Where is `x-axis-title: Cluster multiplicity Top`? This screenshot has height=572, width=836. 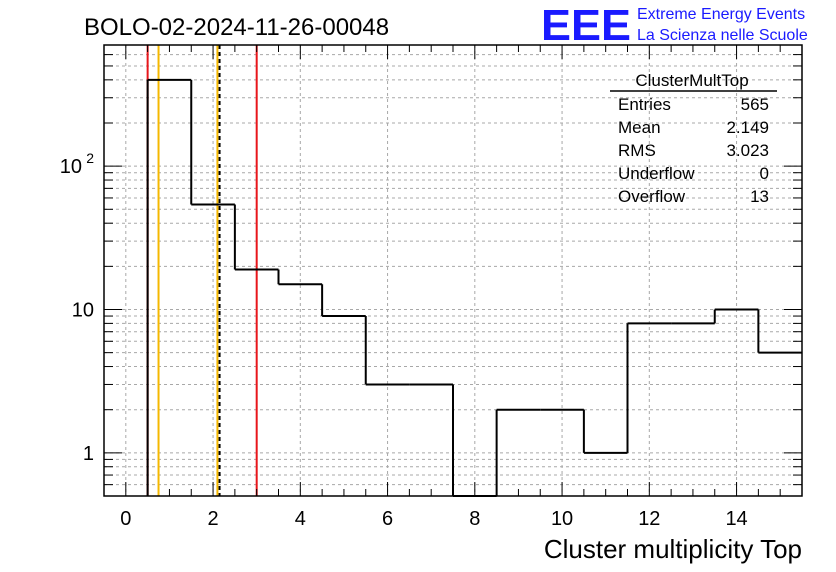
x-axis-title: Cluster multiplicity Top is located at coordinates (673, 549).